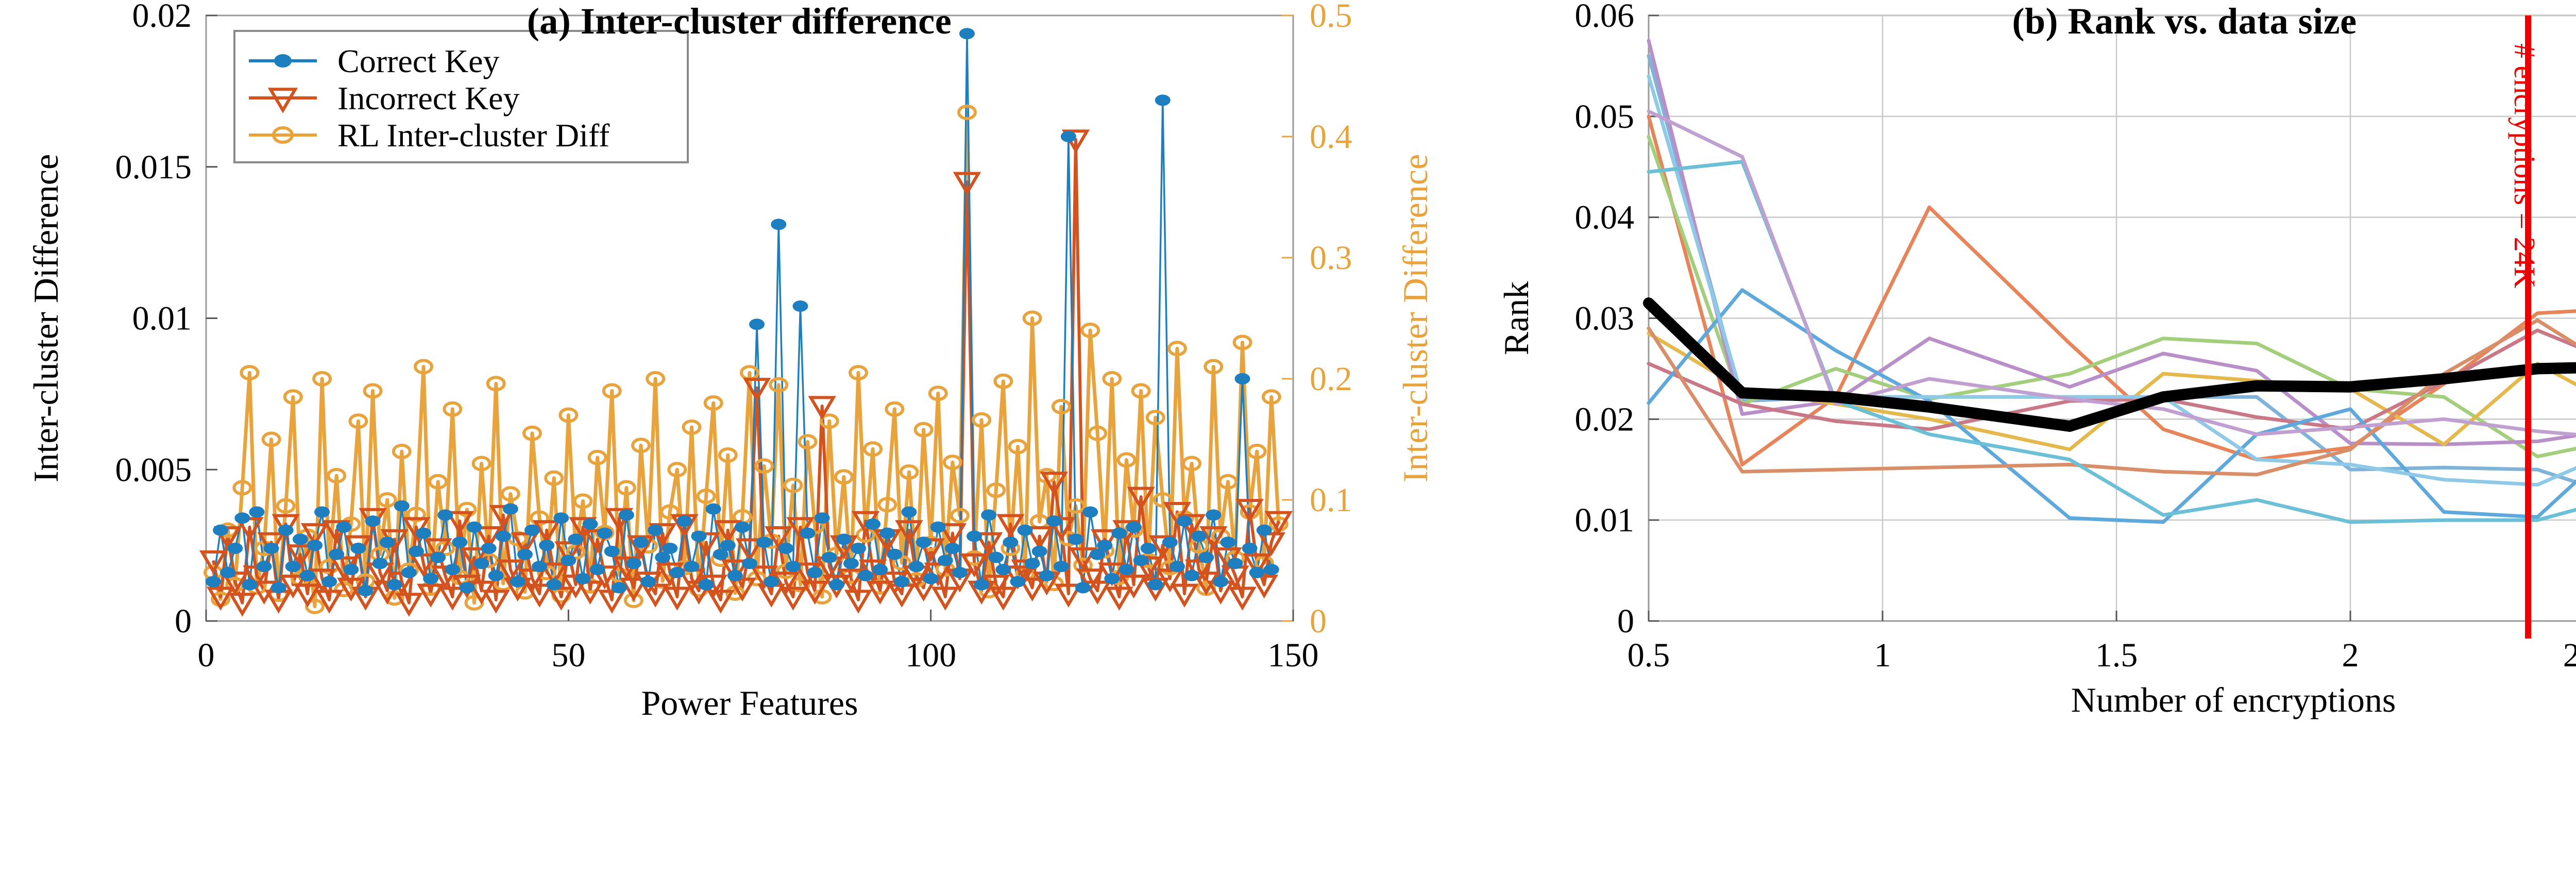 This screenshot has width=2576, height=873. I want to click on panel-a-caption: (a) Inter-cluster difference, so click(739, 21).